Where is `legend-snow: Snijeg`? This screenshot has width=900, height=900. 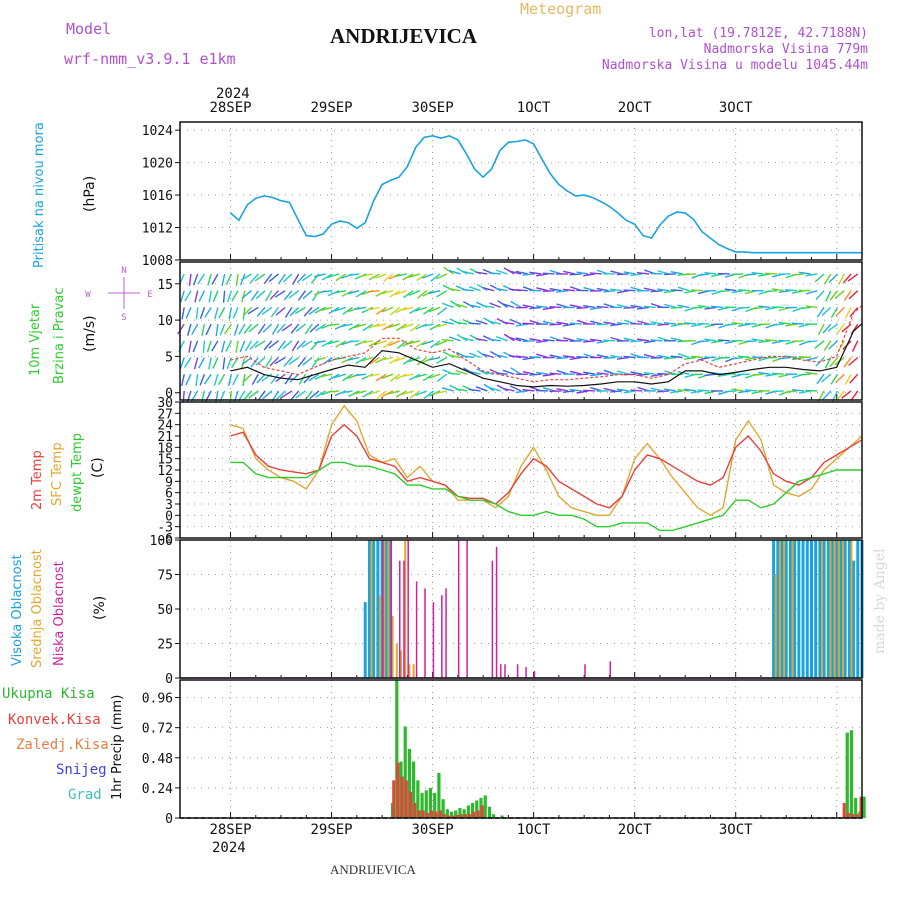
legend-snow: Snijeg is located at coordinates (81, 770).